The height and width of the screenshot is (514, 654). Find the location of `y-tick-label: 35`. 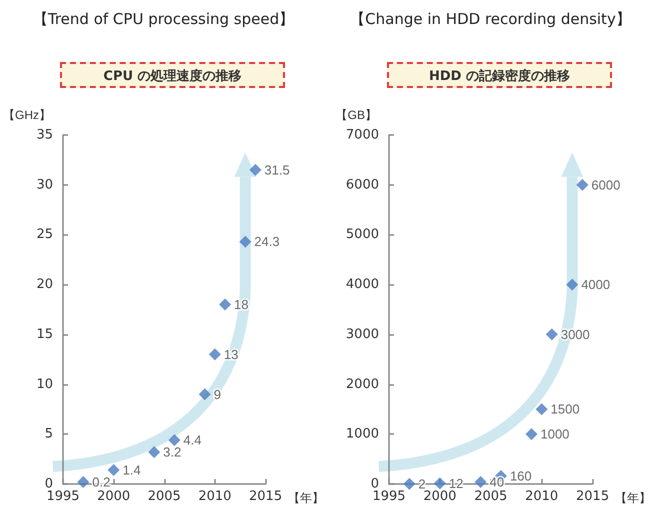

y-tick-label: 35 is located at coordinates (44, 135).